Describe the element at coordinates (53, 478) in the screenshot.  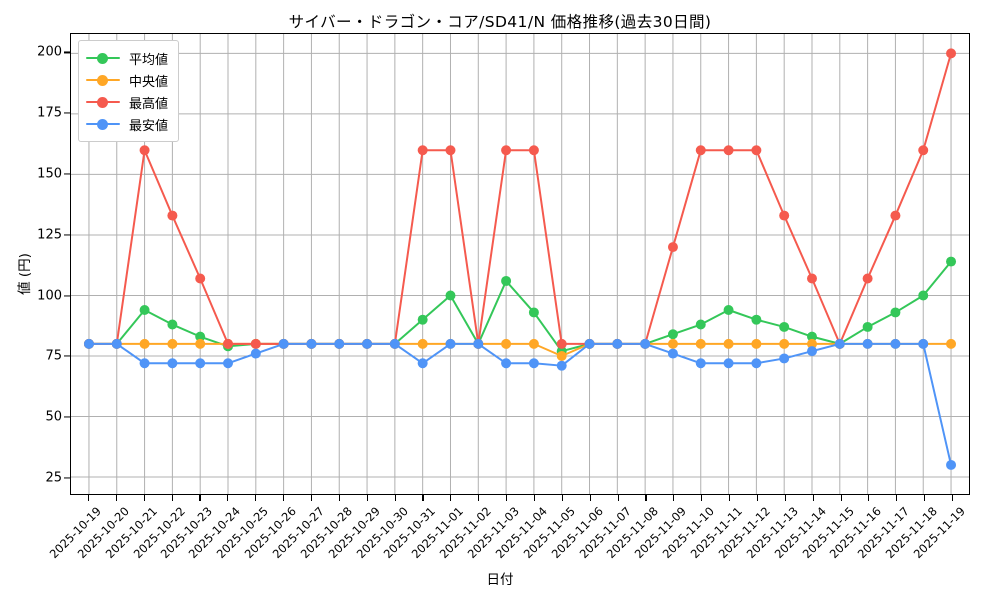
I see `y-axis-tick: 25` at that location.